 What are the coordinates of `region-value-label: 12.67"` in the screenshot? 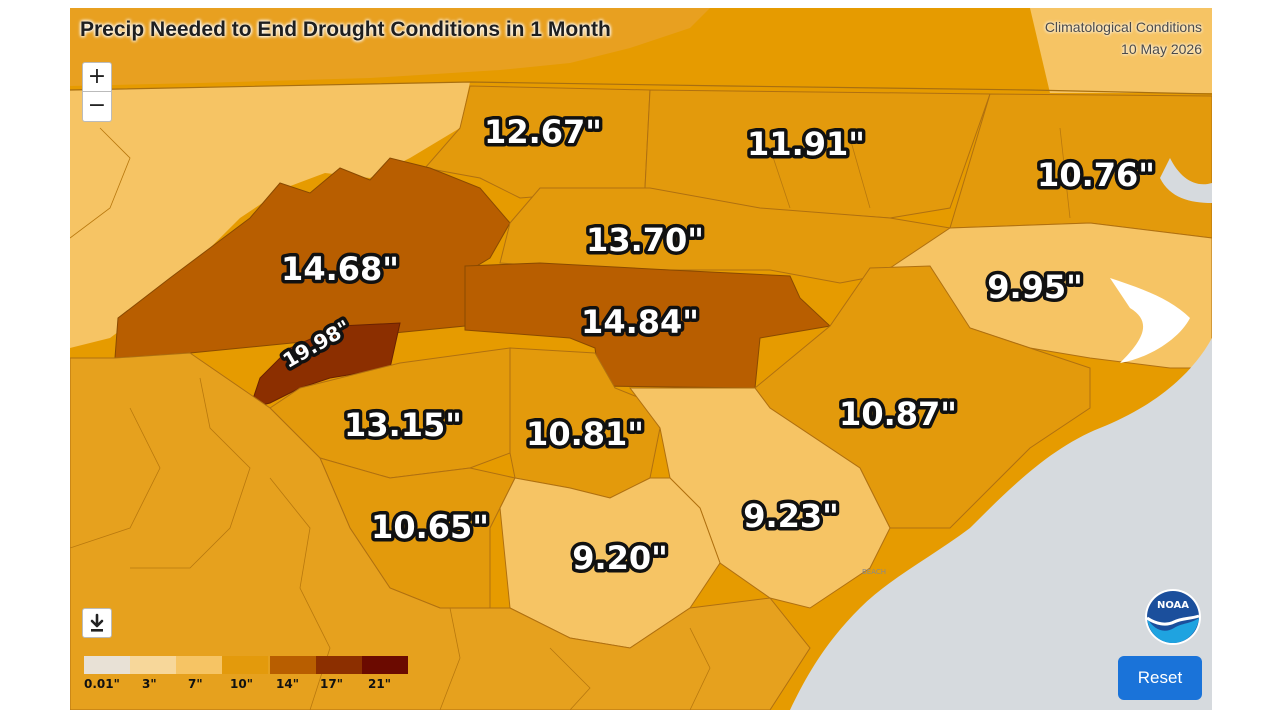 It's located at (543, 132).